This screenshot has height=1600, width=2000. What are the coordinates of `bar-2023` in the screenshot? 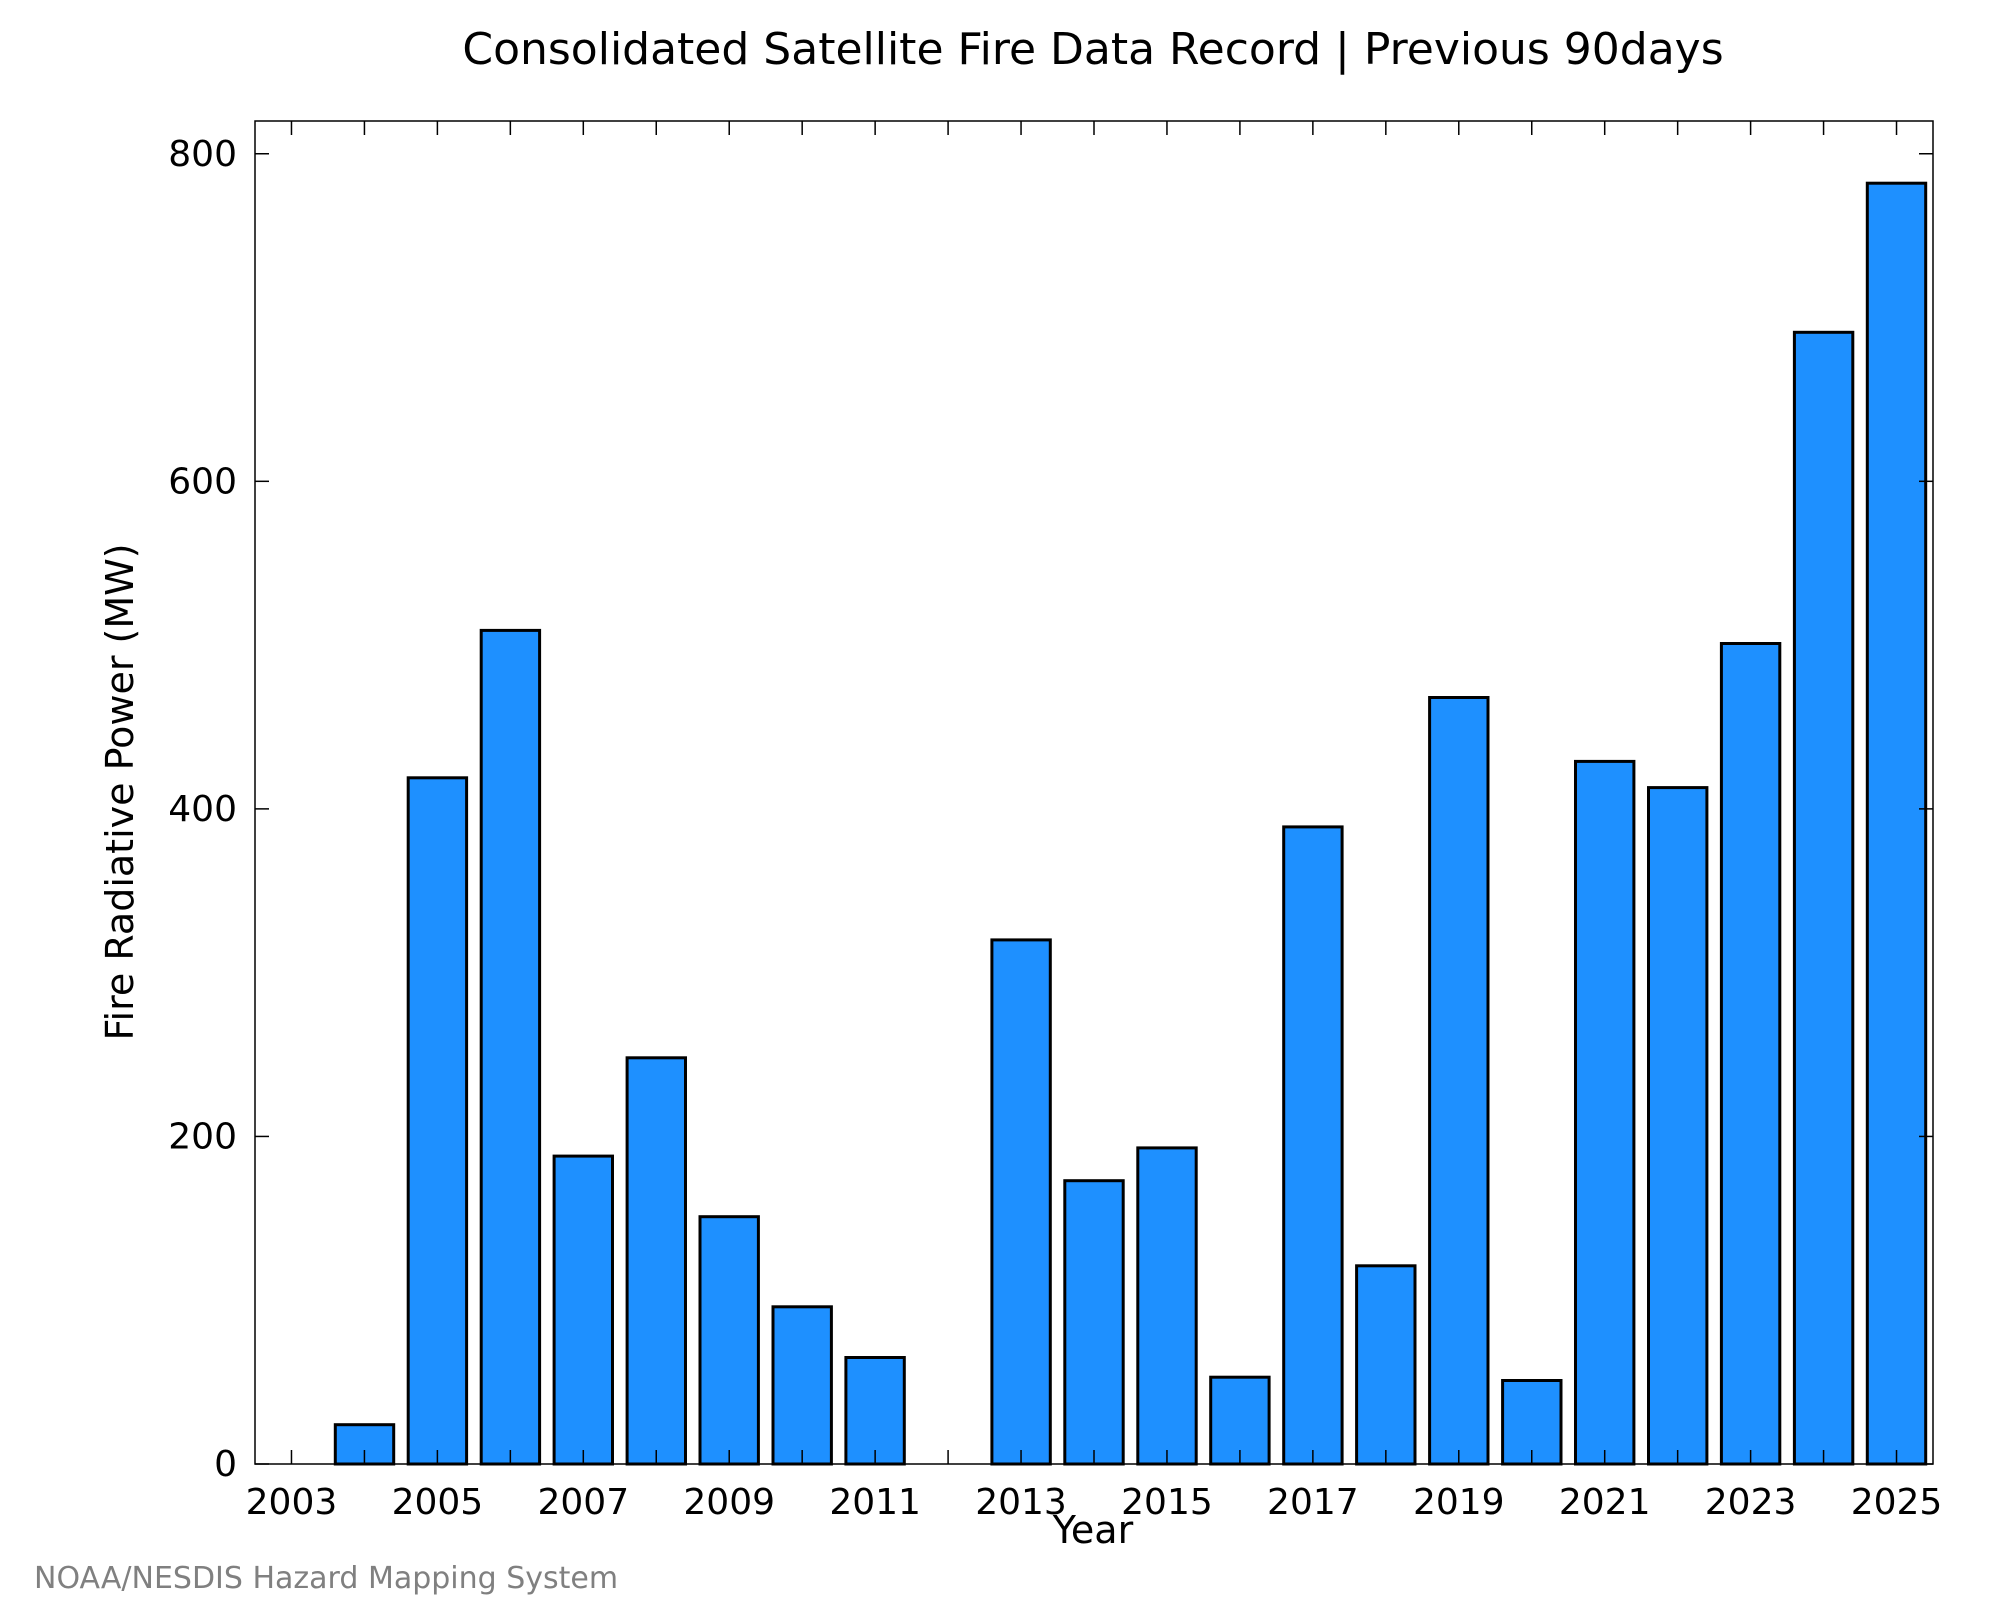 It's located at (1750, 1054).